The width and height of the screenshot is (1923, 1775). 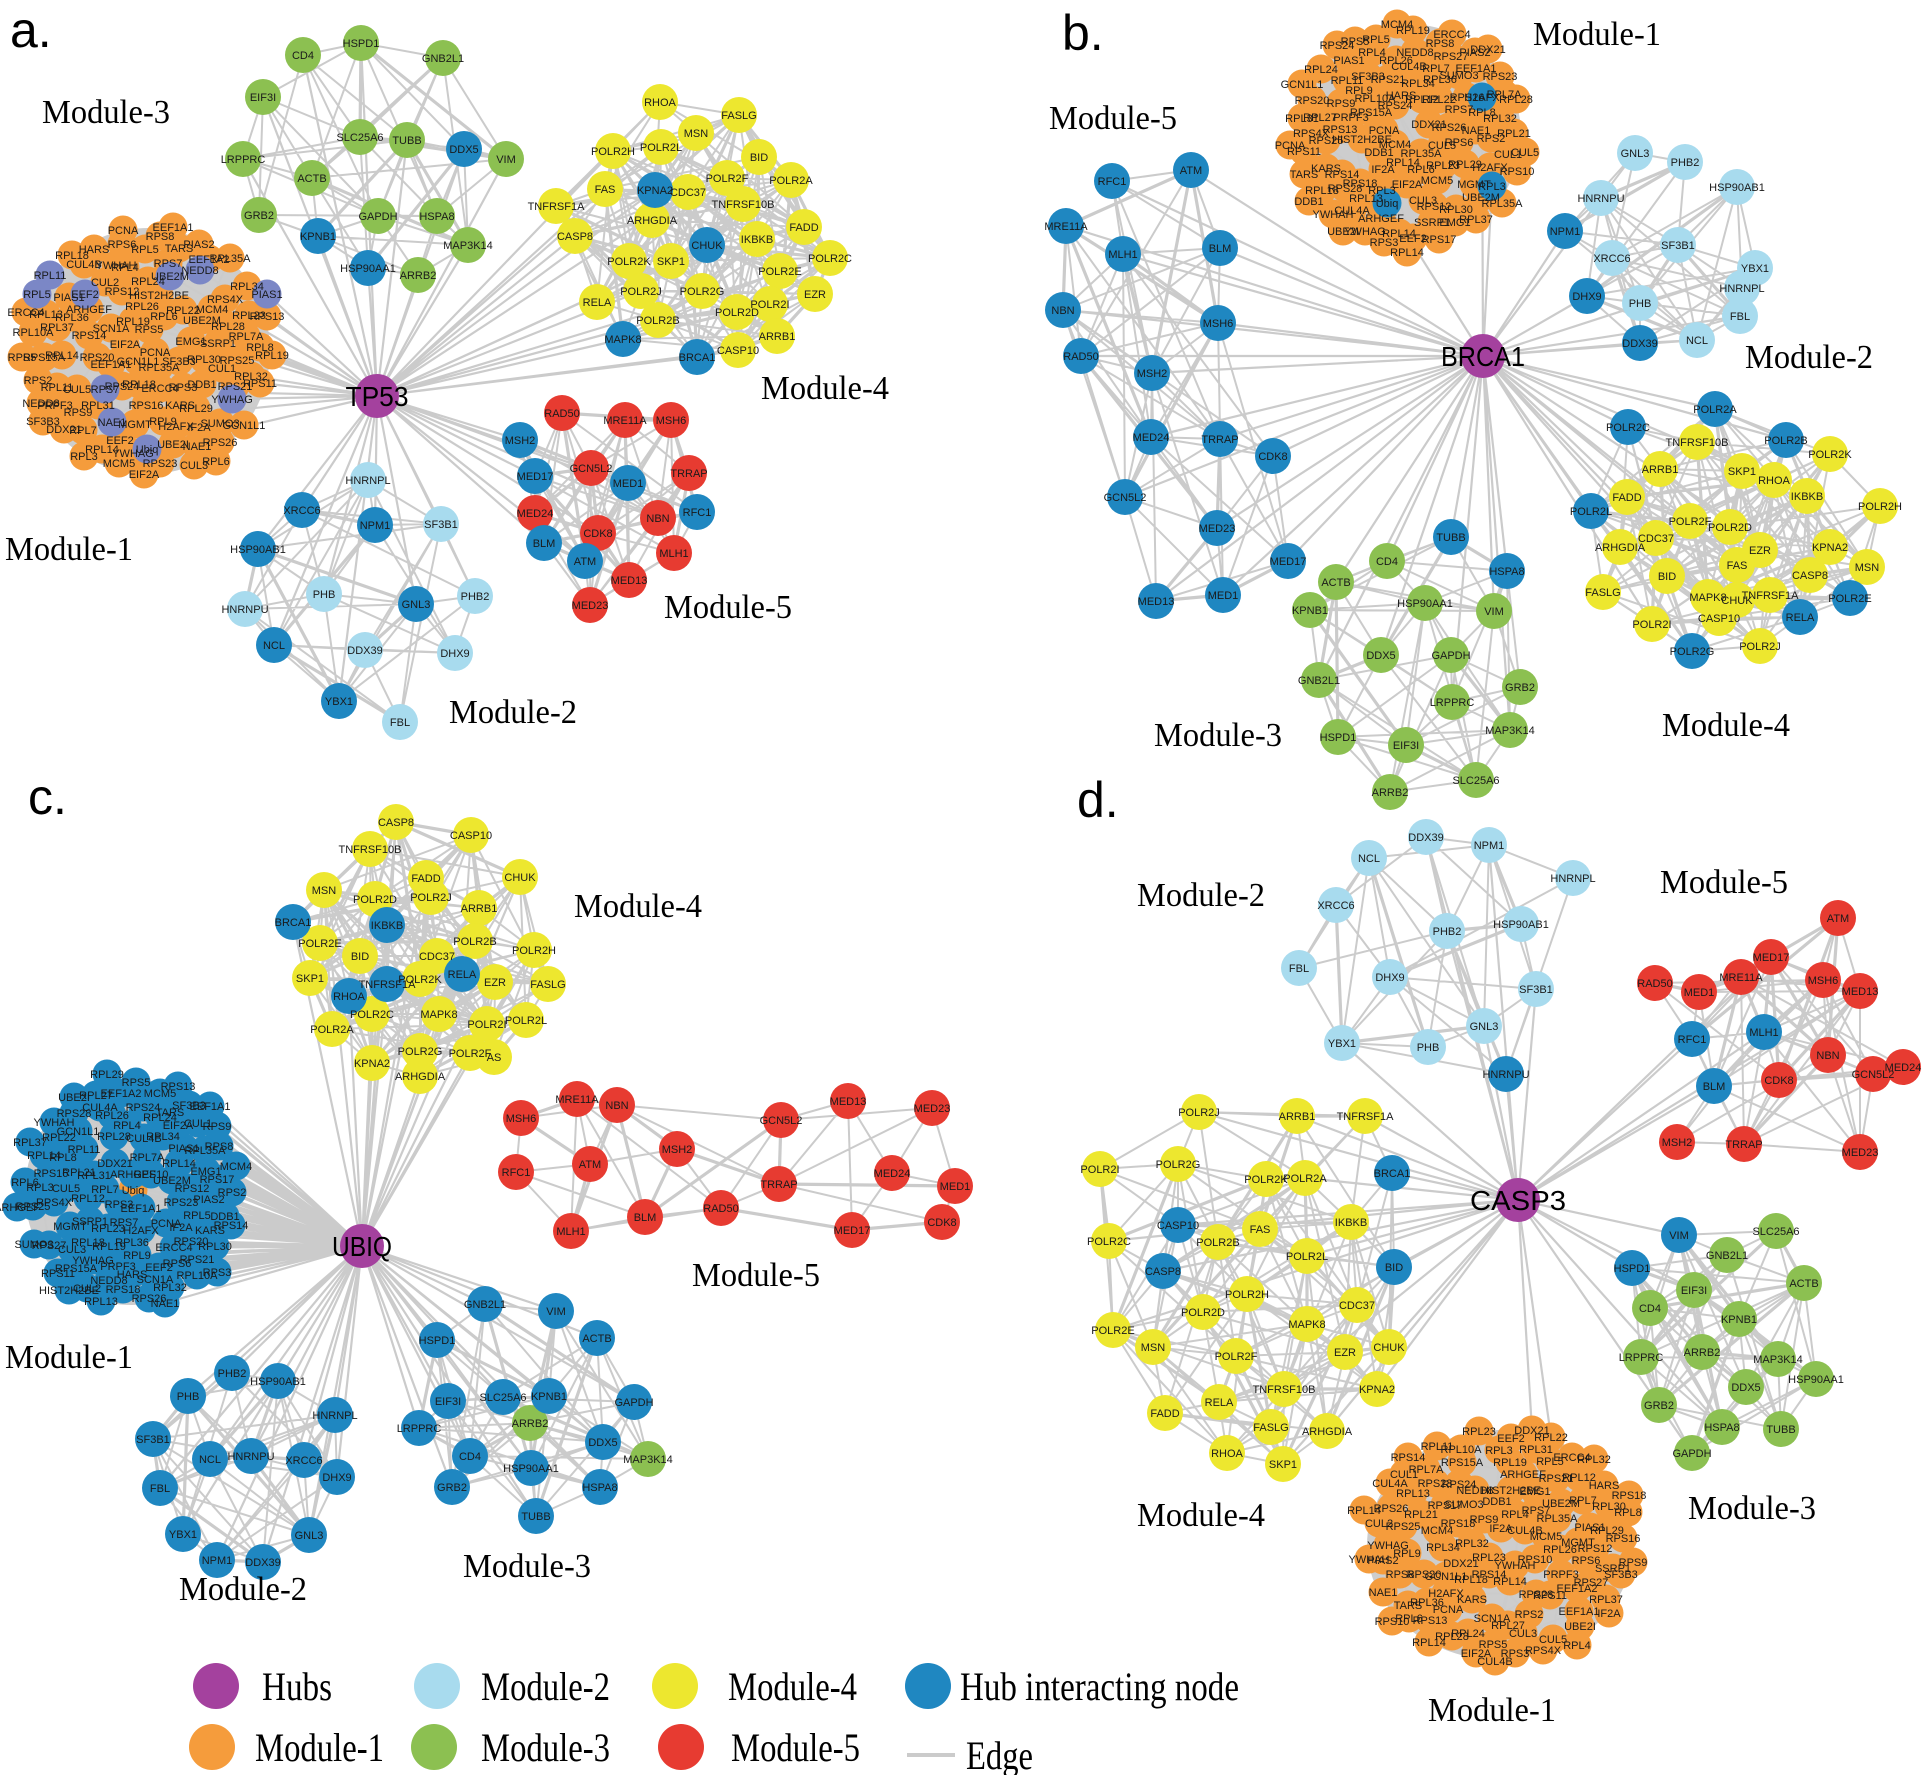 What do you see at coordinates (181, 1228) in the screenshot?
I see `svg-text: IF2A` at bounding box center [181, 1228].